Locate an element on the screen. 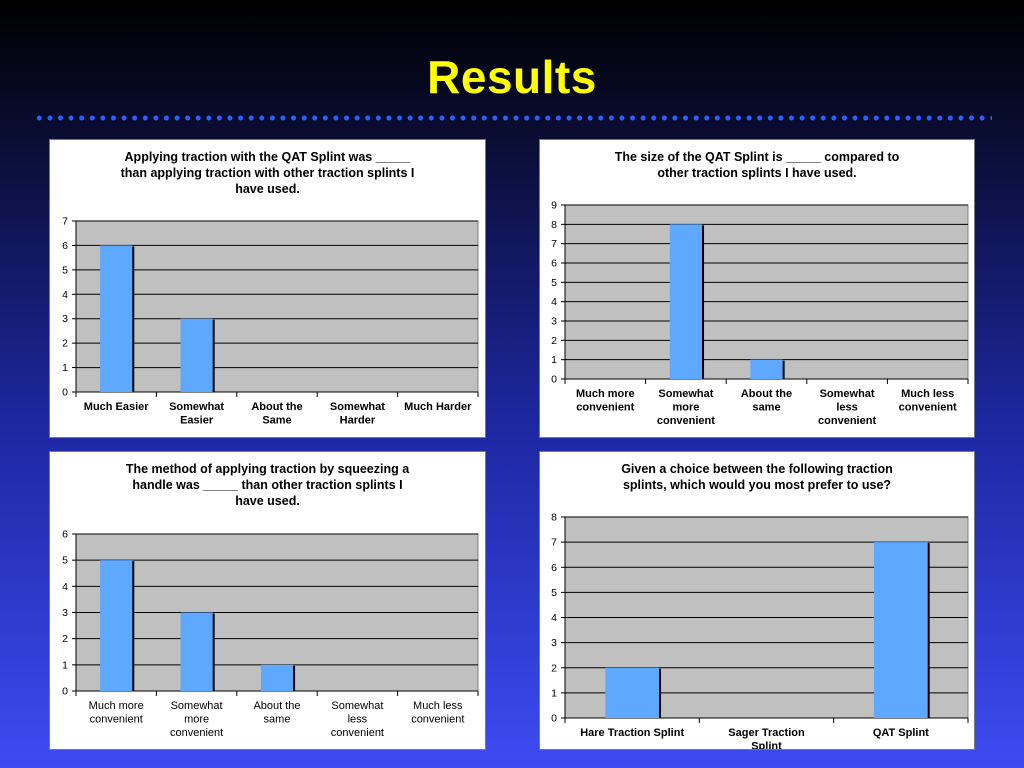 This screenshot has width=1024, height=768. x-tick-label: QAT Splint is located at coordinates (901, 733).